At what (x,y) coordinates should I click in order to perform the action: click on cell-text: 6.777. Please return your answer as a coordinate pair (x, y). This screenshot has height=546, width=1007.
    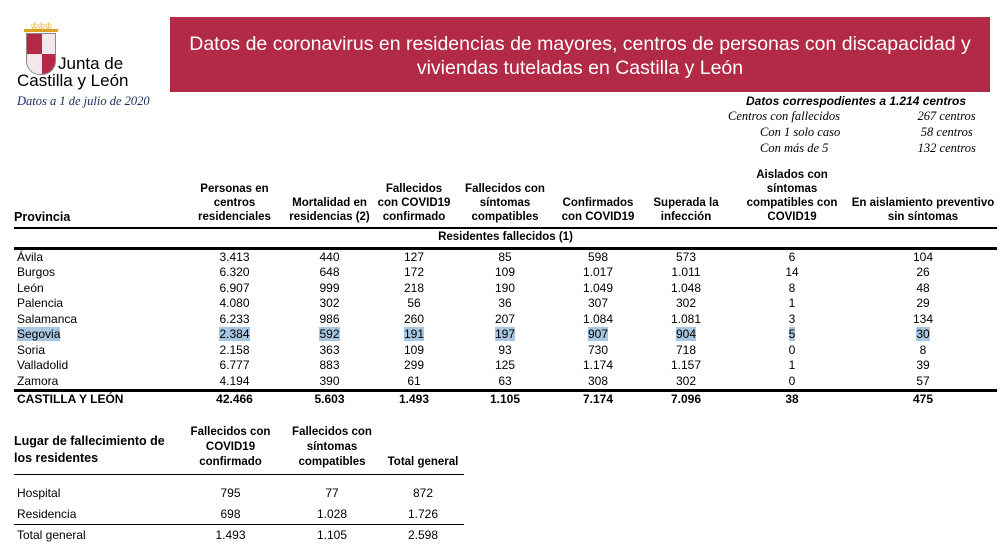
    Looking at the image, I should click on (234, 365).